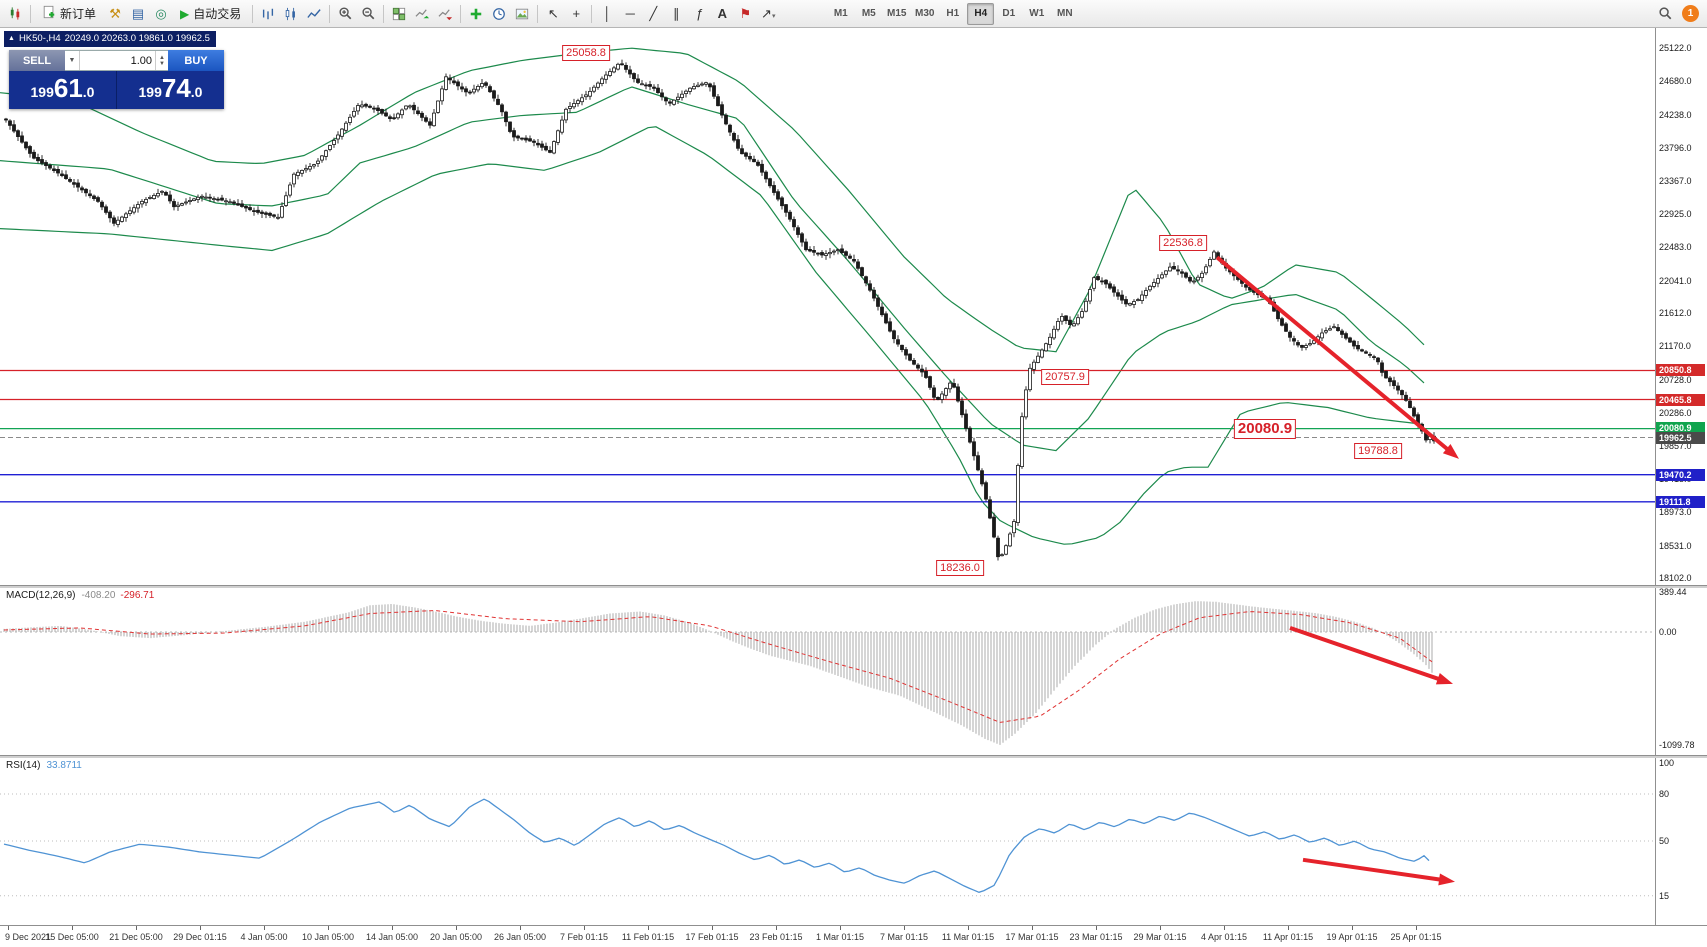 The image size is (1707, 947). Describe the element at coordinates (88, 92) in the screenshot. I see `sell-price-suffix: .0` at that location.